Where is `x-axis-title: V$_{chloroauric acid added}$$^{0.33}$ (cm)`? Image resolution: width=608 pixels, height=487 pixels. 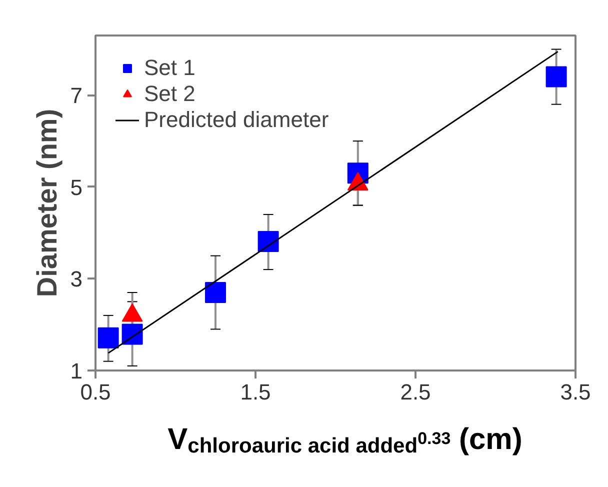
x-axis-title: V$_{chloroauric acid added}$$^{0.33}$ (cm) is located at coordinates (345, 440).